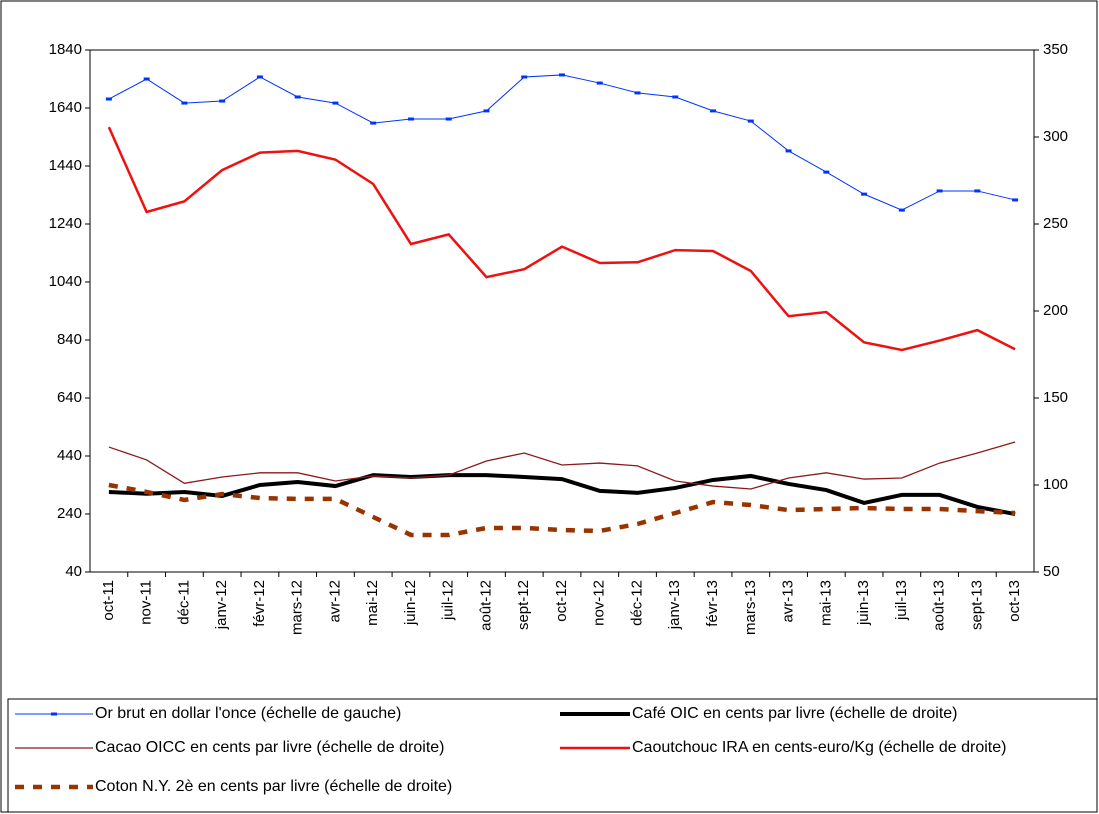 This screenshot has height=814, width=1099. I want to click on y-tick-label: 1840, so click(65, 49).